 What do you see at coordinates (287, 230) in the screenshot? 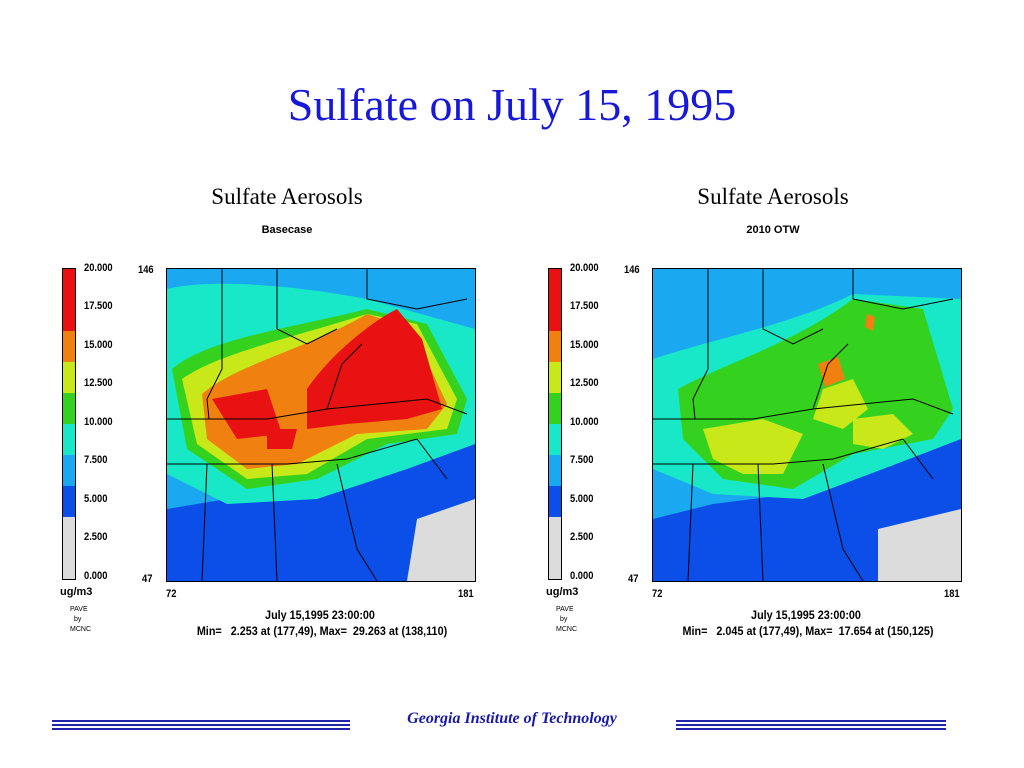
I see `panel-subtitle: Basecase` at bounding box center [287, 230].